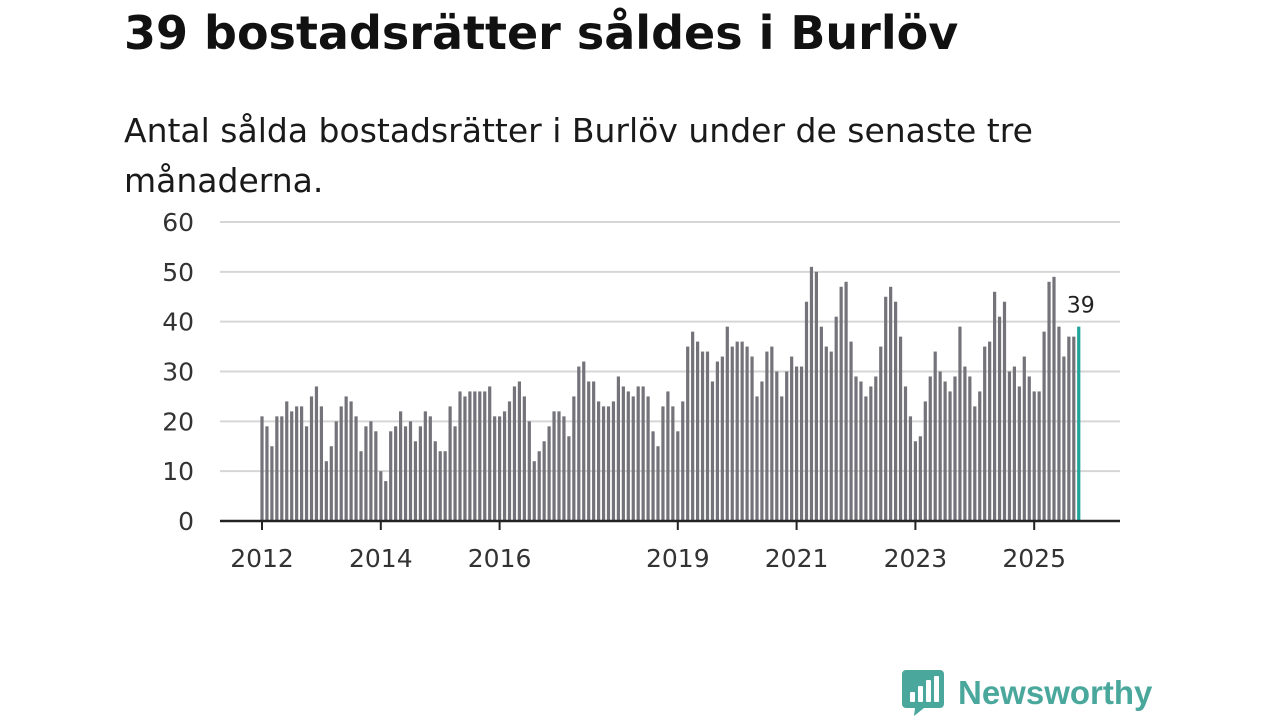  What do you see at coordinates (178, 372) in the screenshot?
I see `y-tick-label-30: 30` at bounding box center [178, 372].